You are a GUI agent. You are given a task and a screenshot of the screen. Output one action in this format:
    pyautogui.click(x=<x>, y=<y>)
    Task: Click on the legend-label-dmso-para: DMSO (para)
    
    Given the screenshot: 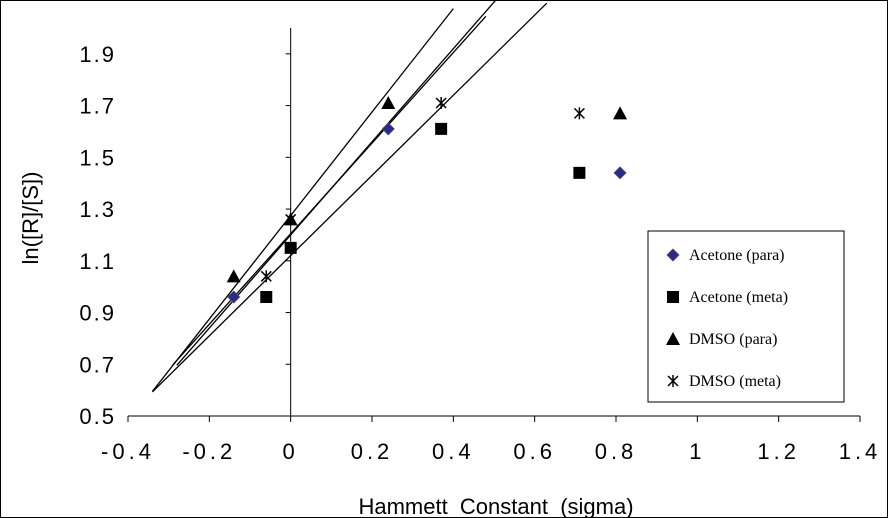 What is the action you would take?
    pyautogui.click(x=733, y=339)
    